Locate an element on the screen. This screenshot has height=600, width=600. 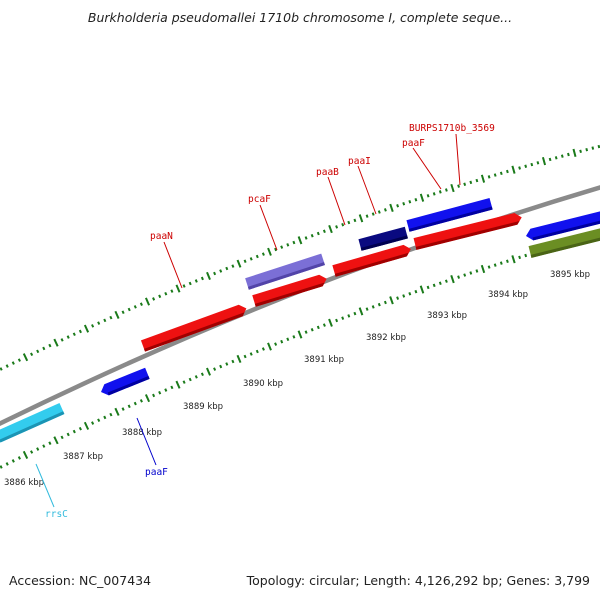
gene-feature-blue-right is located at coordinates (562, 226).